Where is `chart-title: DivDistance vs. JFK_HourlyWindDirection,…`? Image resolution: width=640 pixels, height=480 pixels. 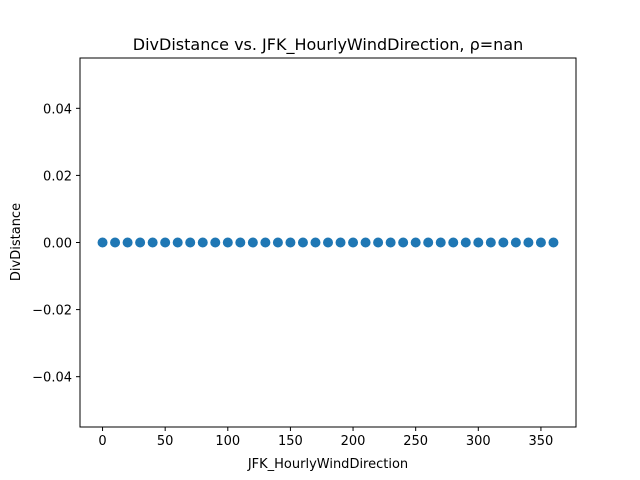 chart-title: DivDistance vs. JFK_HourlyWindDirection,… is located at coordinates (328, 45).